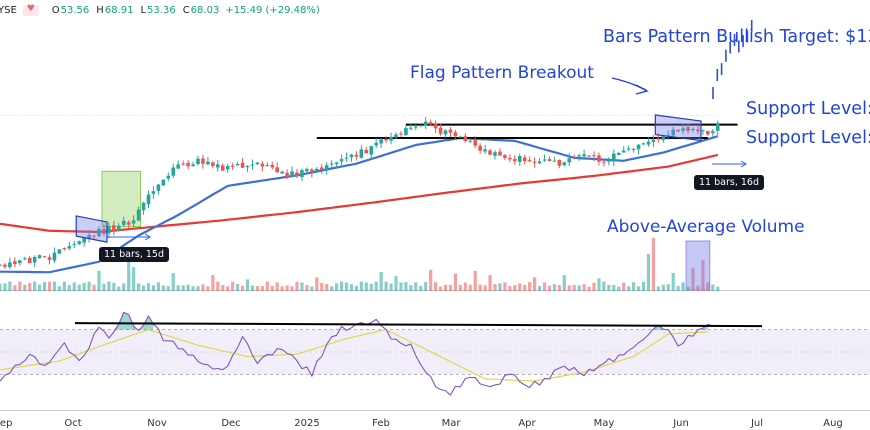 This screenshot has width=870, height=430. I want to click on change-value: +15.49 (+29.48%), so click(272, 10).